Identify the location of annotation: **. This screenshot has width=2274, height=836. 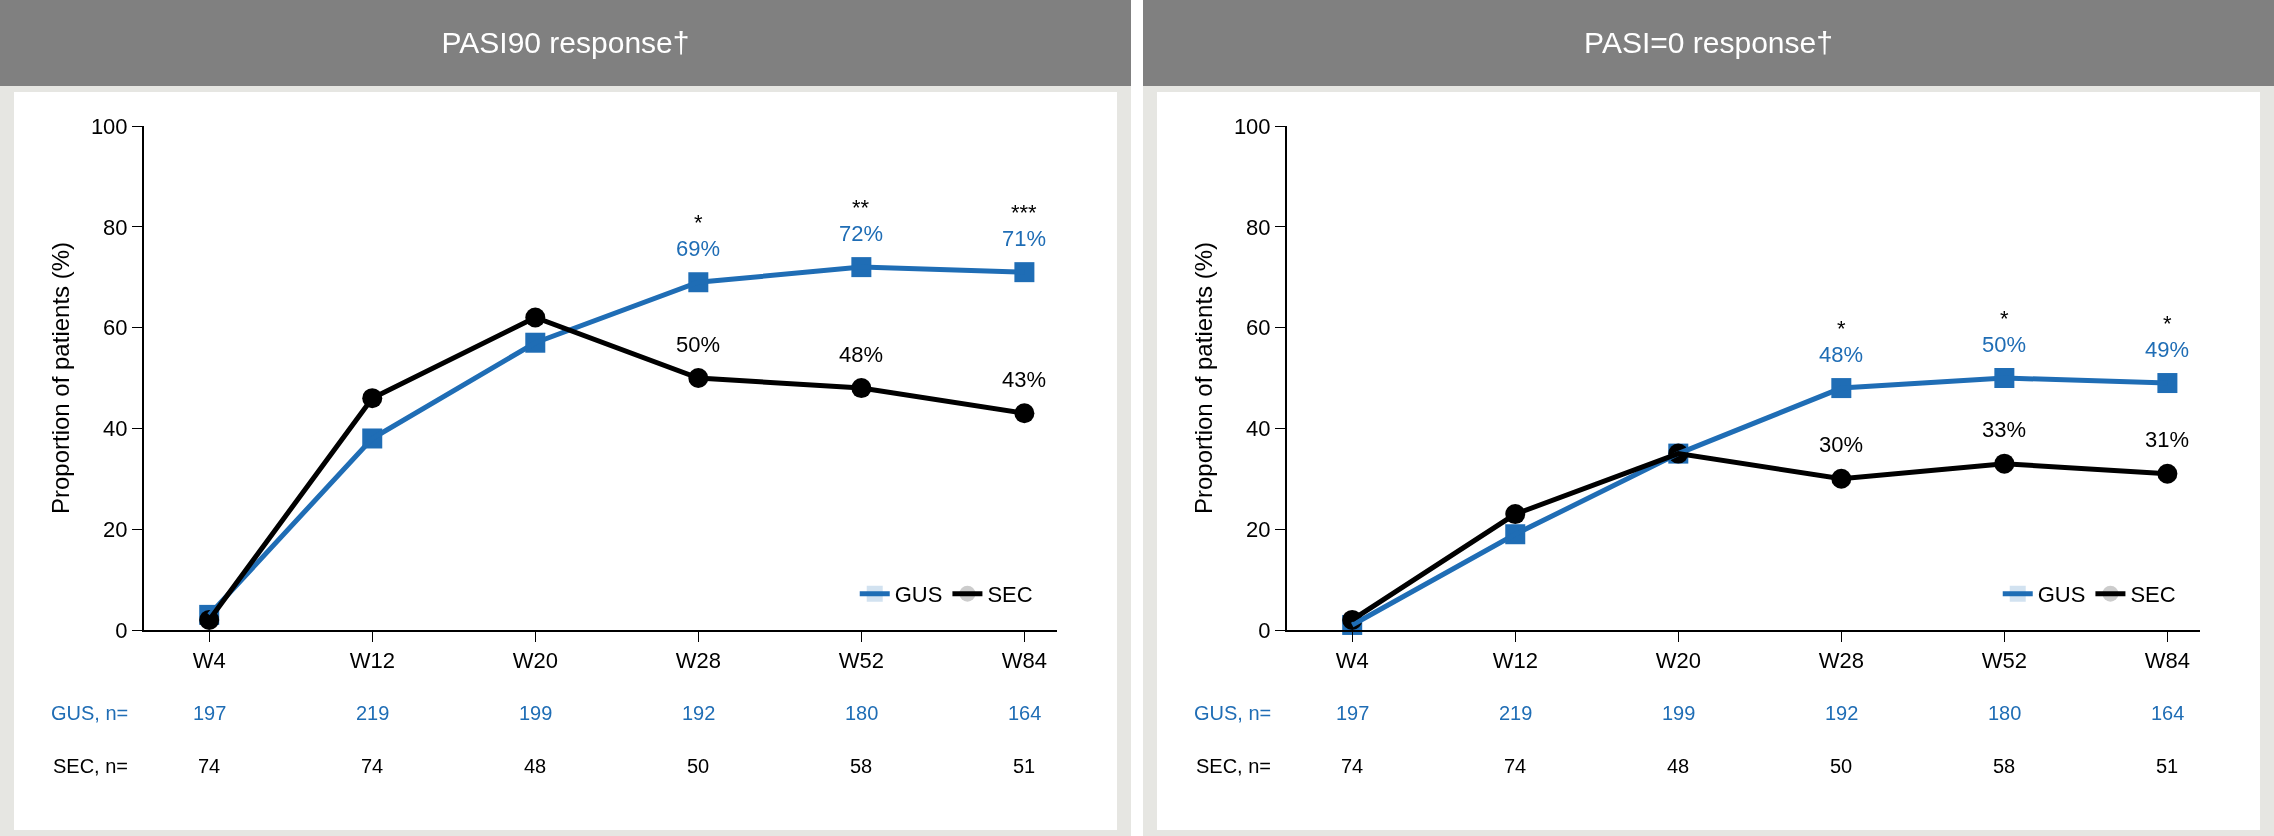
(861, 207).